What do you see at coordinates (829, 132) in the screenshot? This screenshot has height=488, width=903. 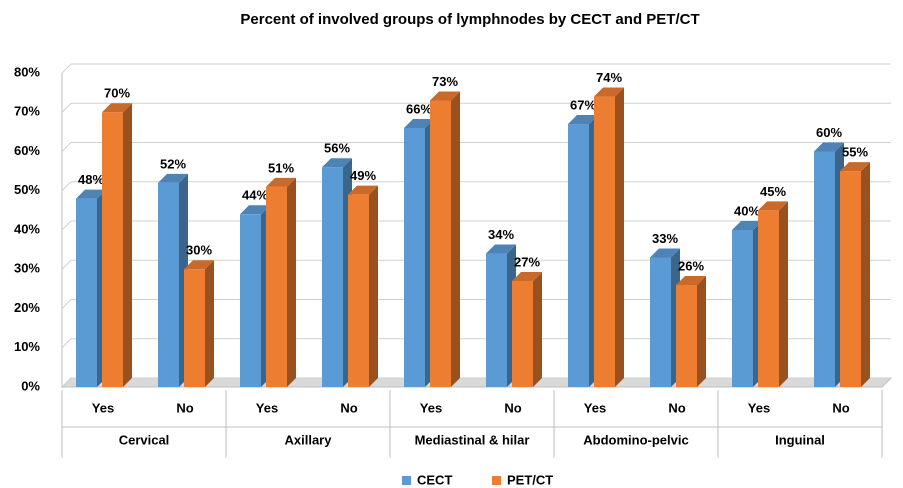 I see `value-label: 60%` at bounding box center [829, 132].